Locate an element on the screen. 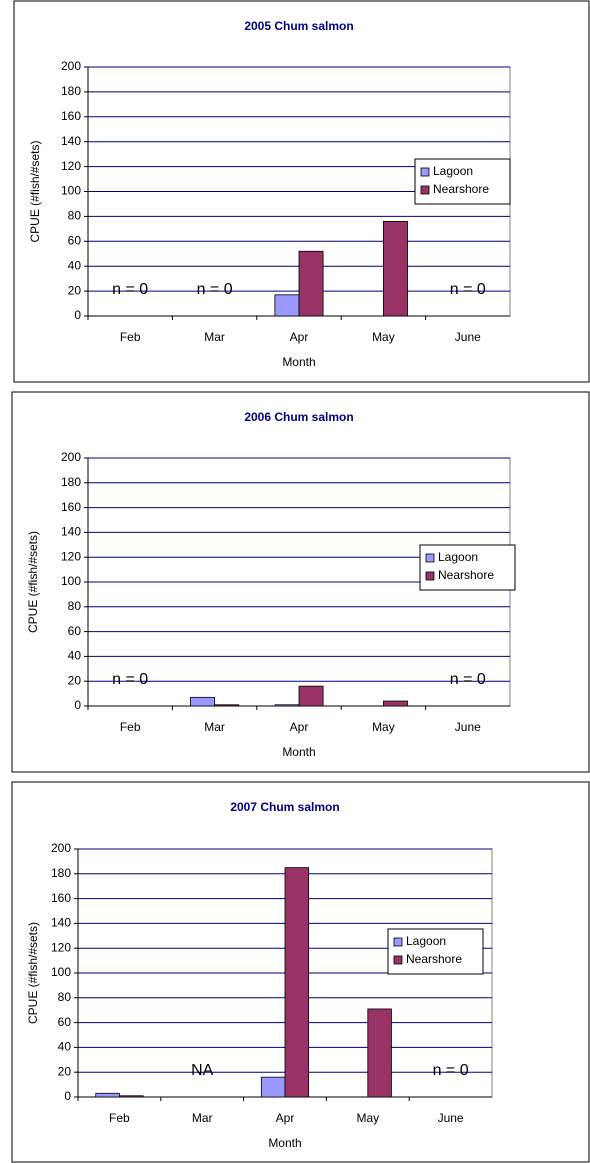 Image resolution: width=590 pixels, height=1163 pixels. chart-title: 2005 Chum salmon is located at coordinates (298, 26).